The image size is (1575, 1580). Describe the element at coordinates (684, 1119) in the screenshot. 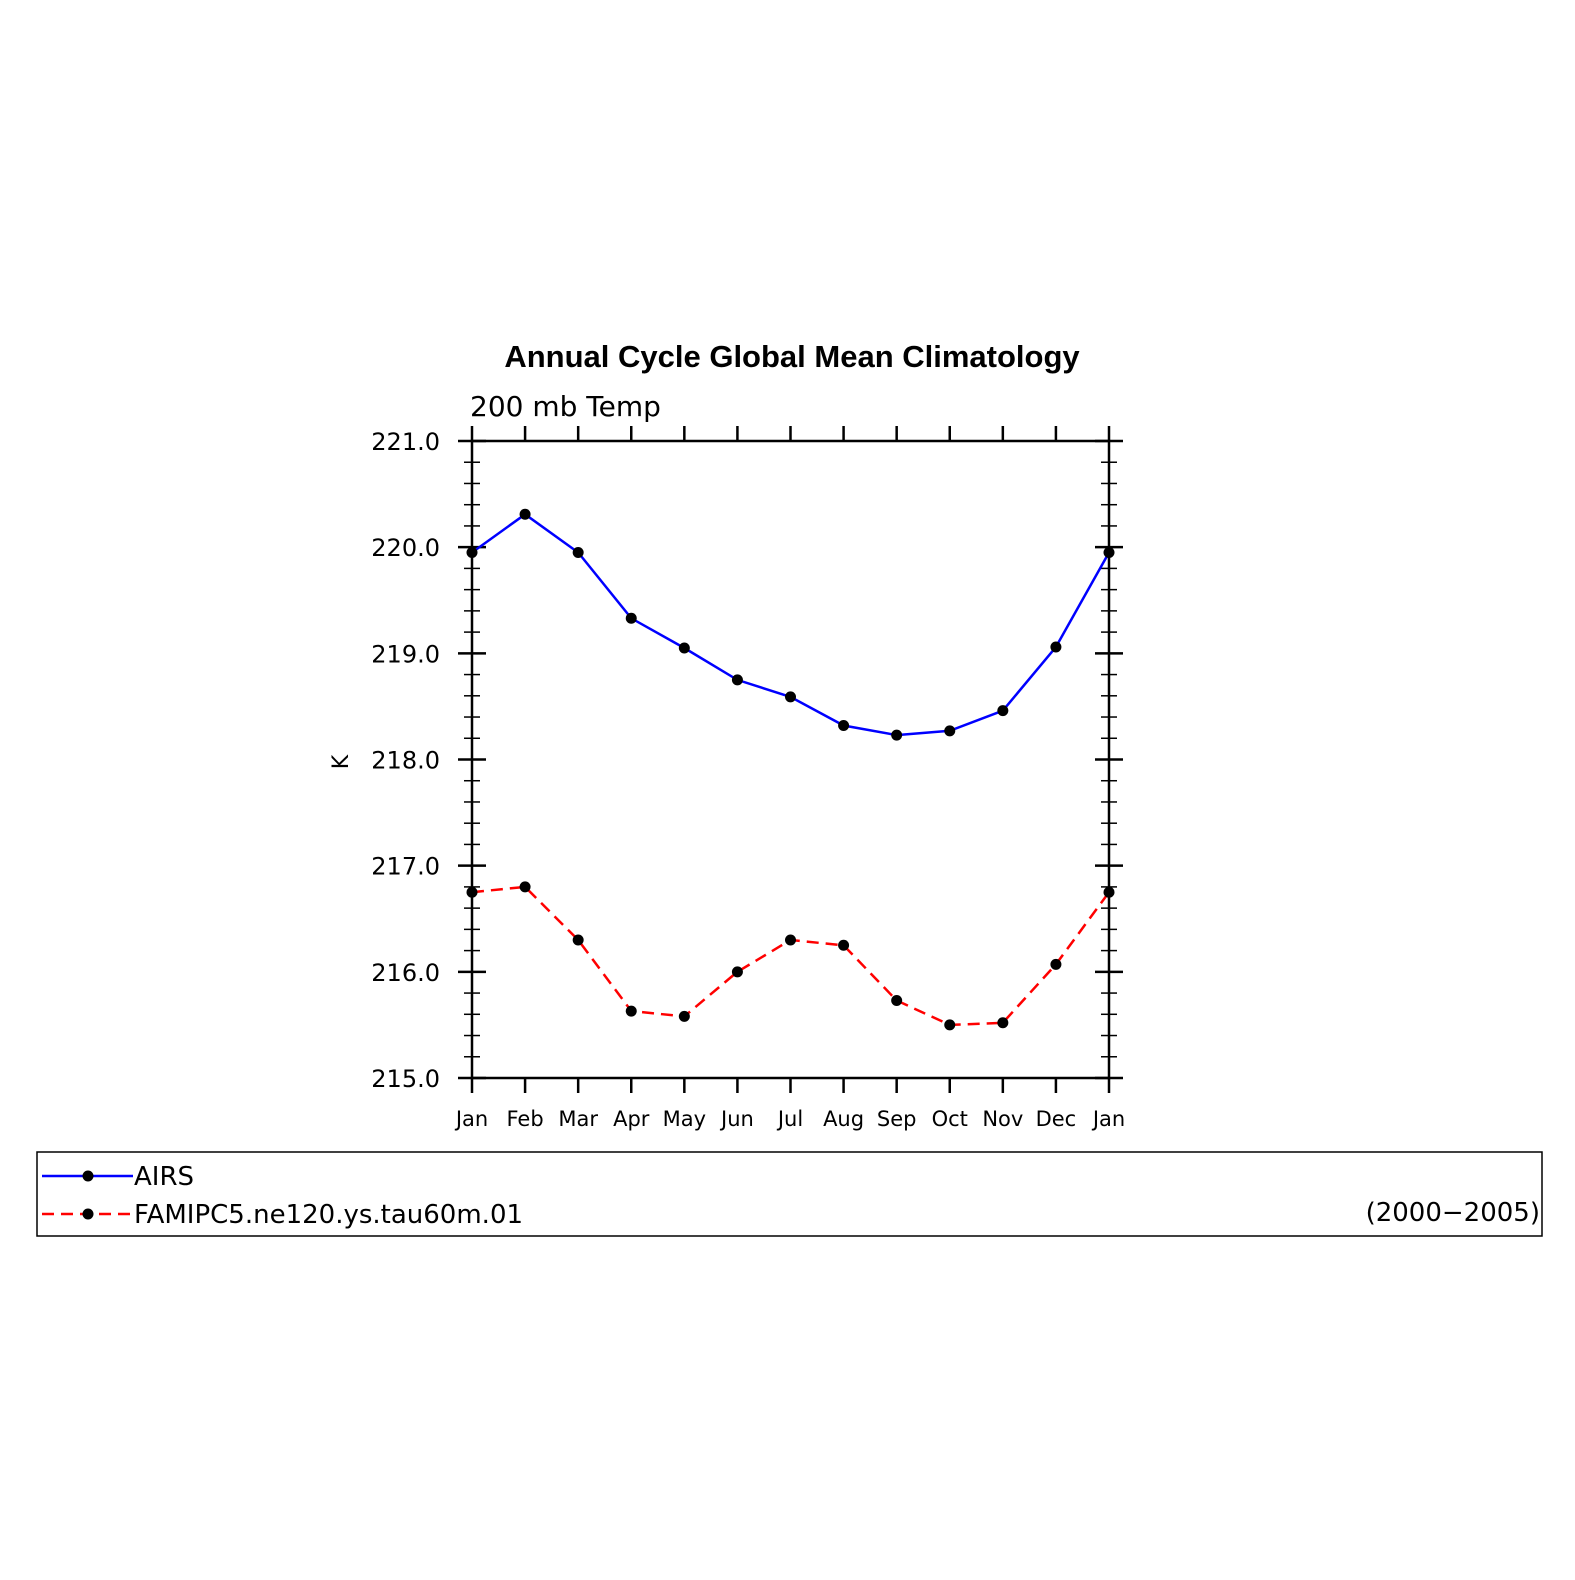

I see `x-tick-label: May` at that location.